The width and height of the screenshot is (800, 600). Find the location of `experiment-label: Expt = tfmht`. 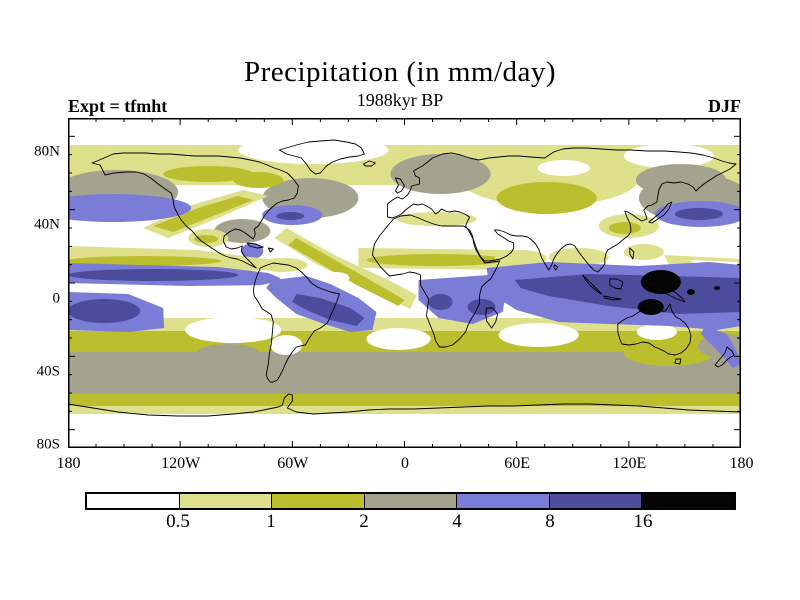

experiment-label: Expt = tfmht is located at coordinates (118, 106).